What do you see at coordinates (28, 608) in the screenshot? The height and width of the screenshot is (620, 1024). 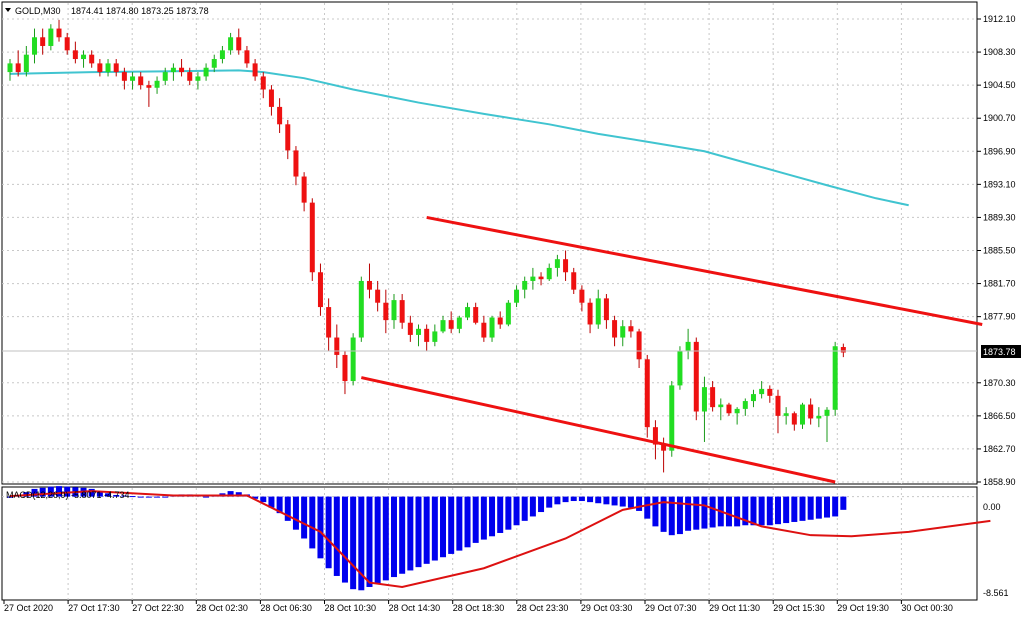 I see `time-tick-label: 27 Oct 2020` at bounding box center [28, 608].